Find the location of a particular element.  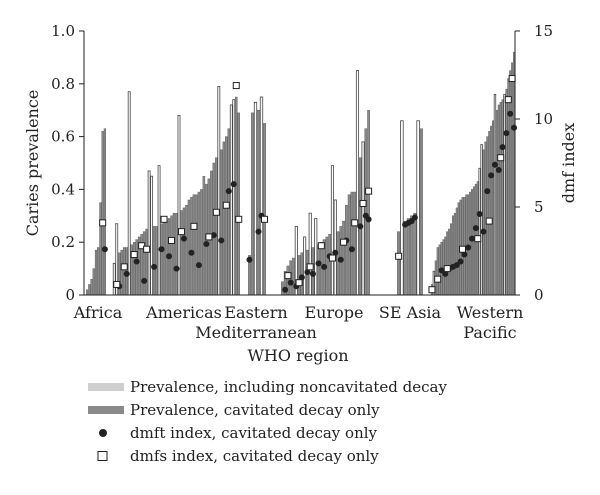

y-tick-label-left: 0.8 is located at coordinates (63, 84).